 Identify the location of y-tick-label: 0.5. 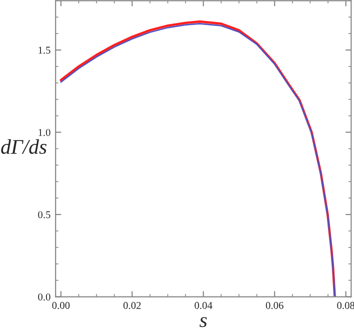
(44, 214).